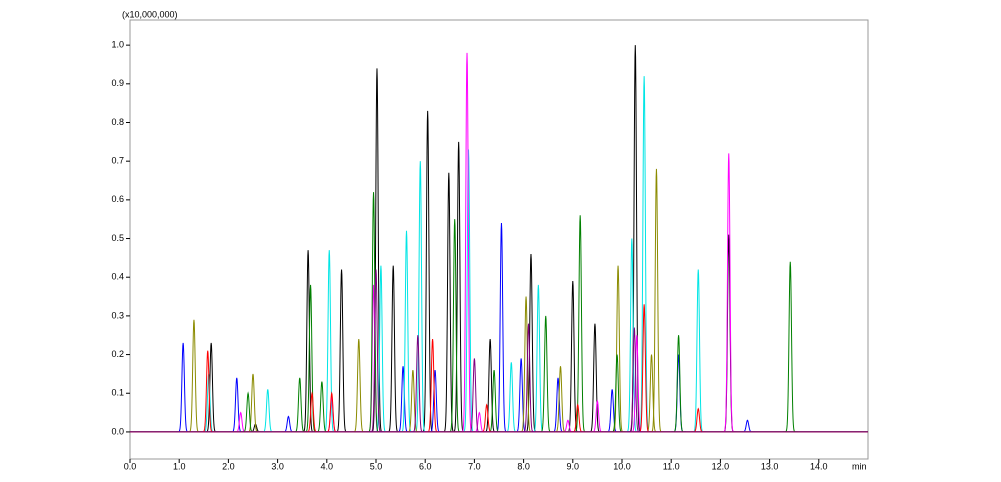 This screenshot has width=1001, height=482. I want to click on y-tick-label: 0.4, so click(117, 277).